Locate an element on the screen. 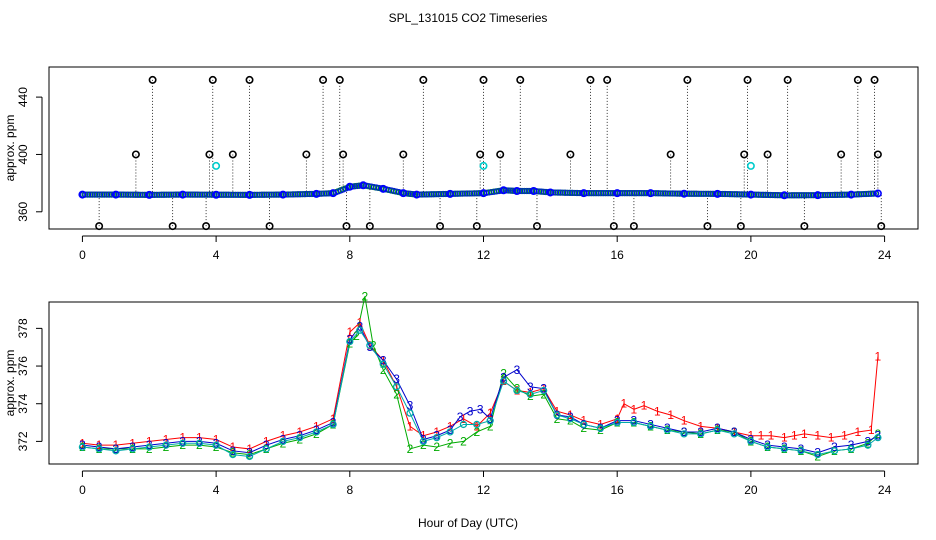  bottom-y-tick-label: 378 is located at coordinates (23, 328).